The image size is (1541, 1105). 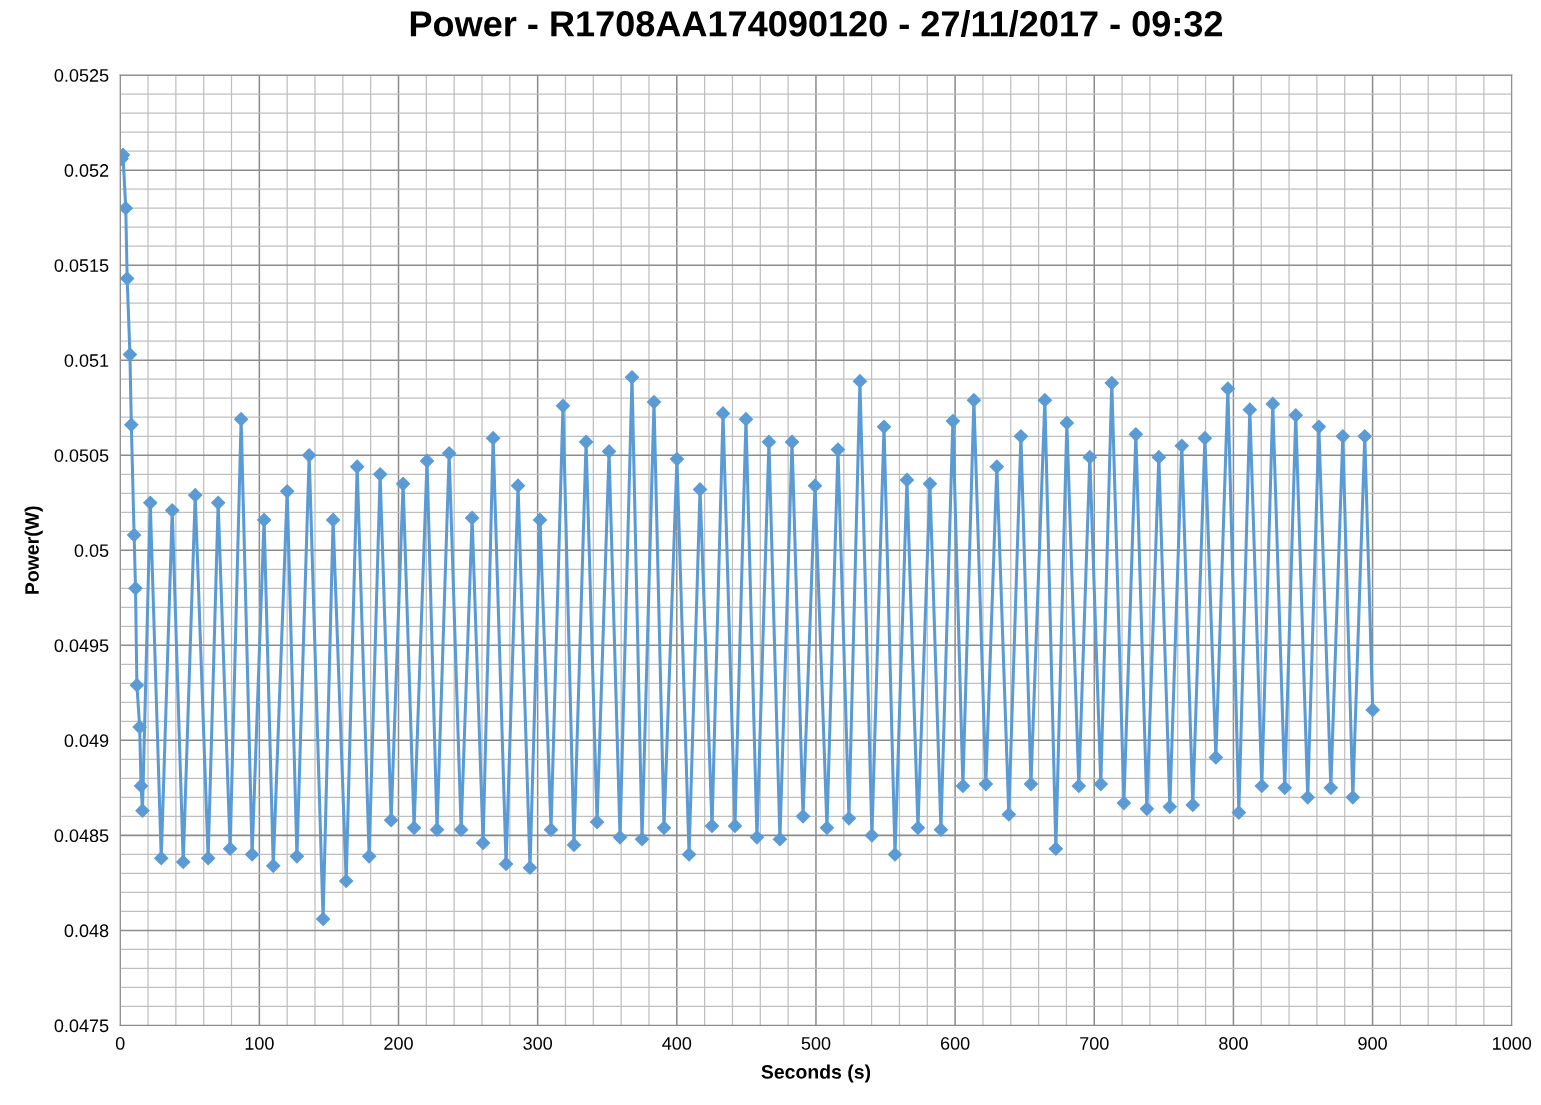 I want to click on y-tick-label: 0.049, so click(x=86, y=741).